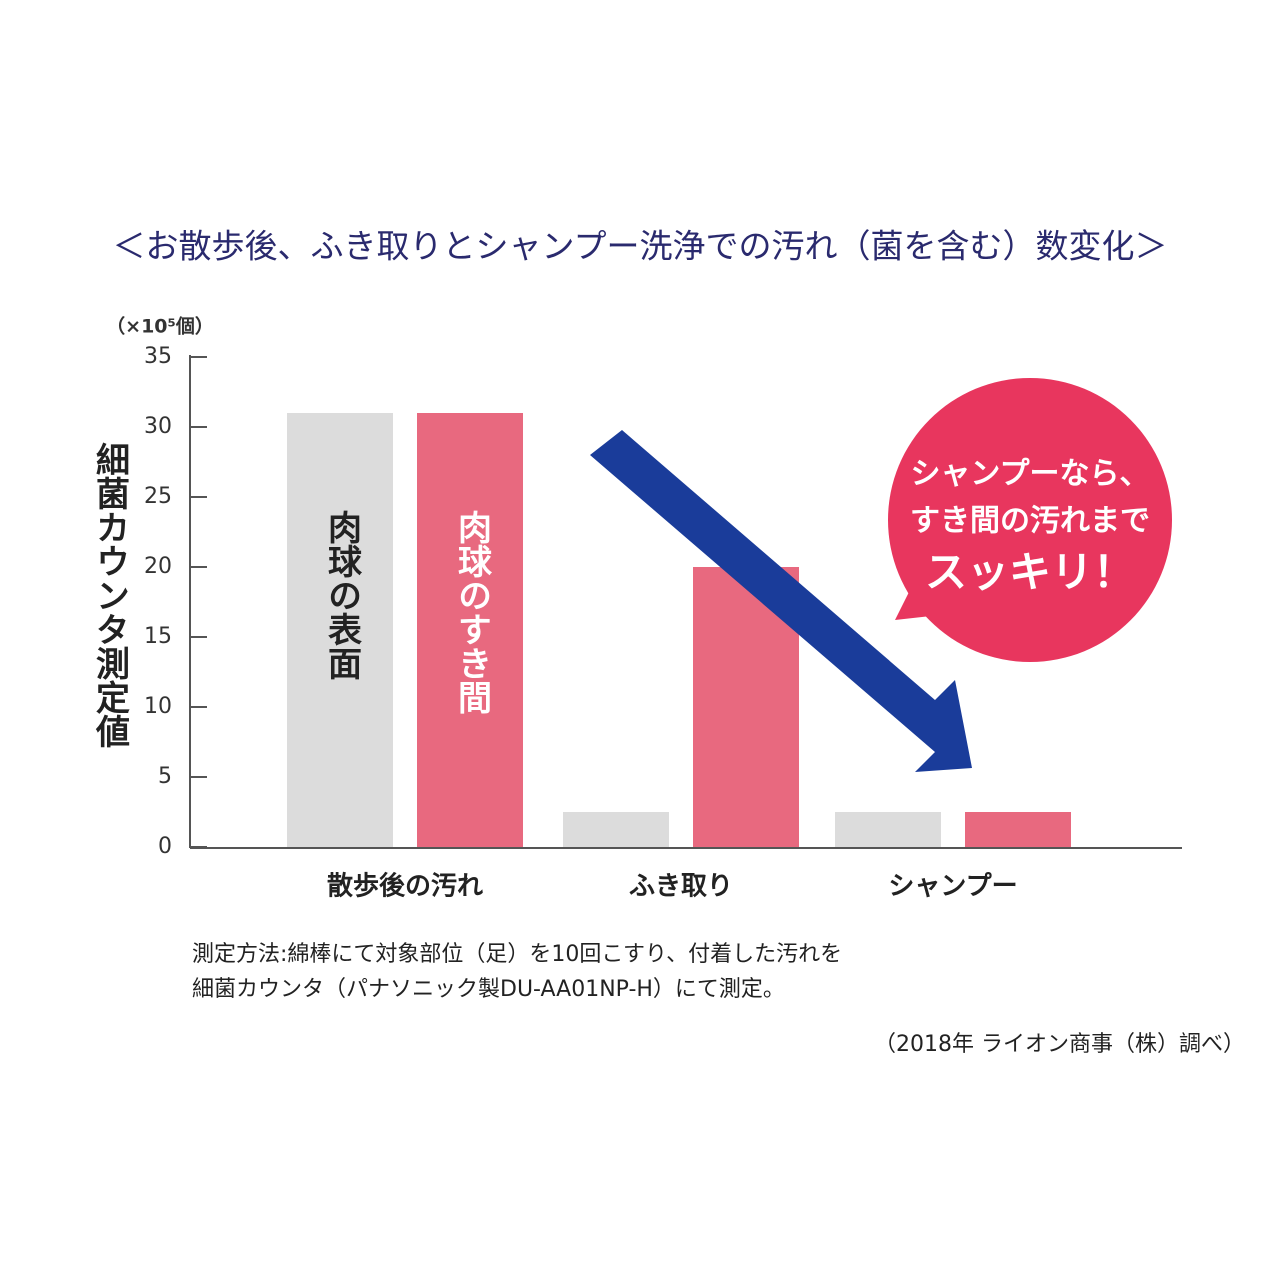 The height and width of the screenshot is (1280, 1280). Describe the element at coordinates (781, 601) in the screenshot. I see `arrow` at that location.